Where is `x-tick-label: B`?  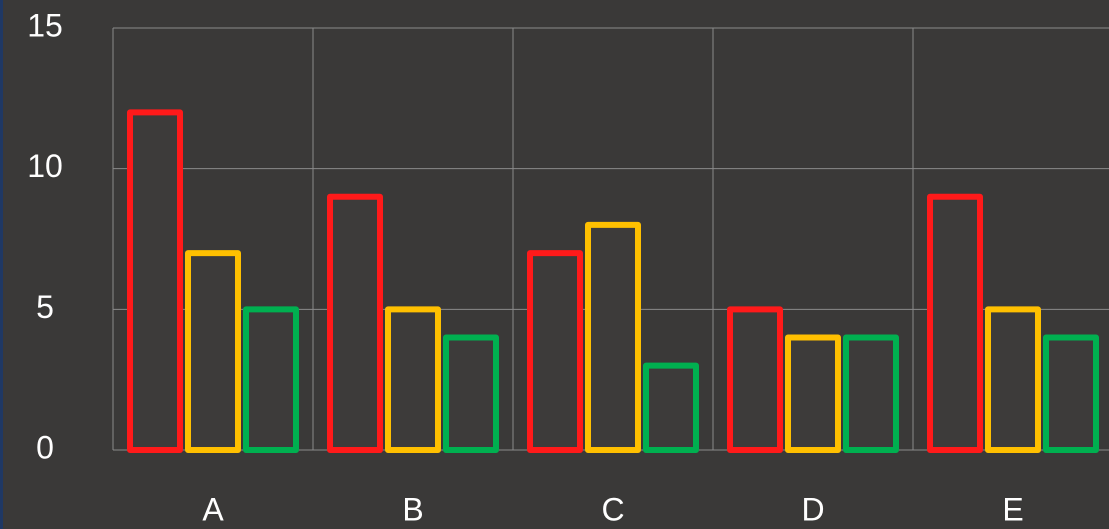 x-tick-label: B is located at coordinates (412, 509).